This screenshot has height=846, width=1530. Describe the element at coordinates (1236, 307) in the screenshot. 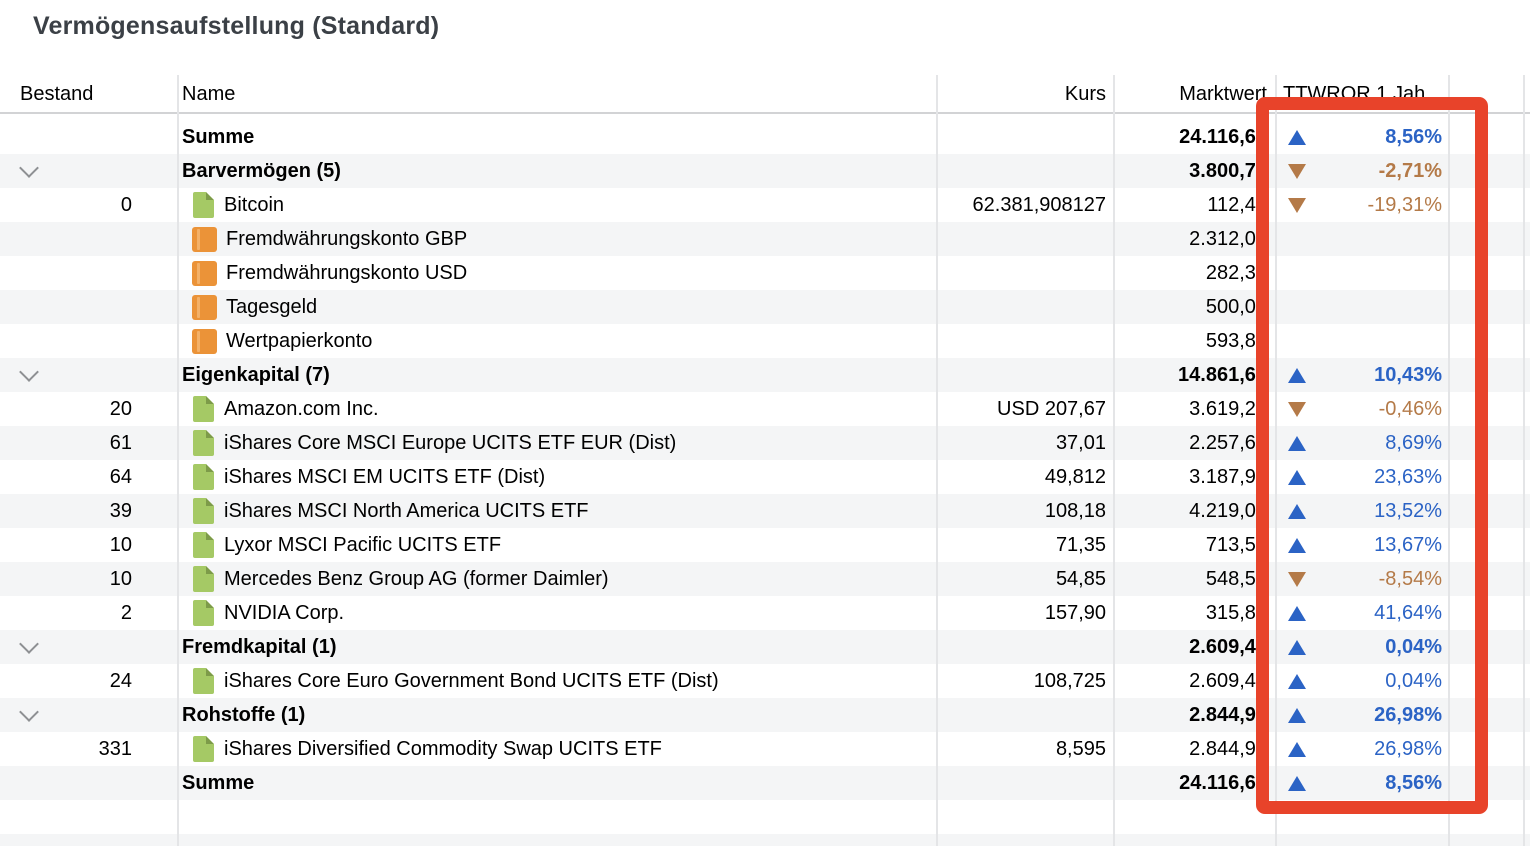

I see `marktwert-cell: 500,00` at that location.